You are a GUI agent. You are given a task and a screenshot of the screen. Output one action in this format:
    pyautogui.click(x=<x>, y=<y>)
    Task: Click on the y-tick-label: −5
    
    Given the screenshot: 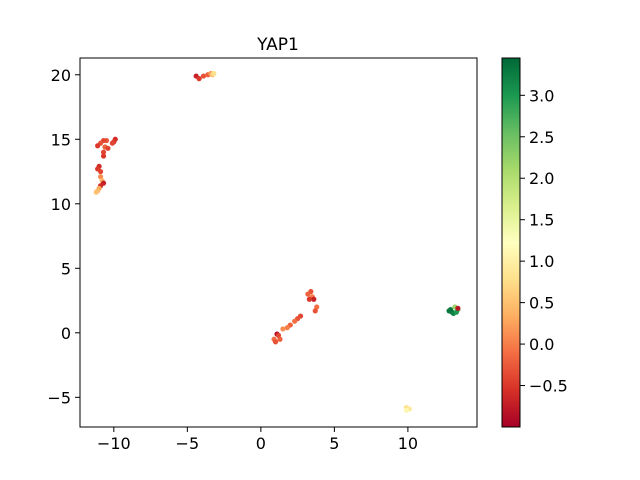 What is the action you would take?
    pyautogui.click(x=59, y=397)
    